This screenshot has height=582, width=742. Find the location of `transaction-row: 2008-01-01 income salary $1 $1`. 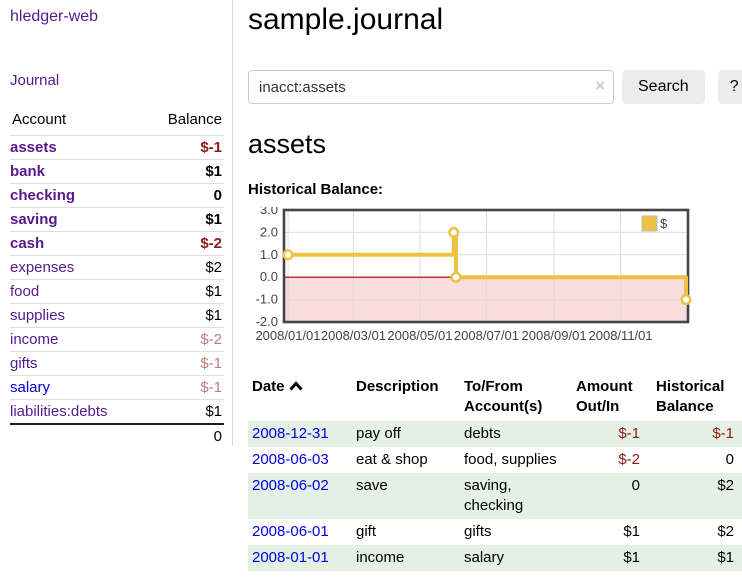

transaction-row: 2008-01-01 income salary $1 $1 is located at coordinates (495, 558).